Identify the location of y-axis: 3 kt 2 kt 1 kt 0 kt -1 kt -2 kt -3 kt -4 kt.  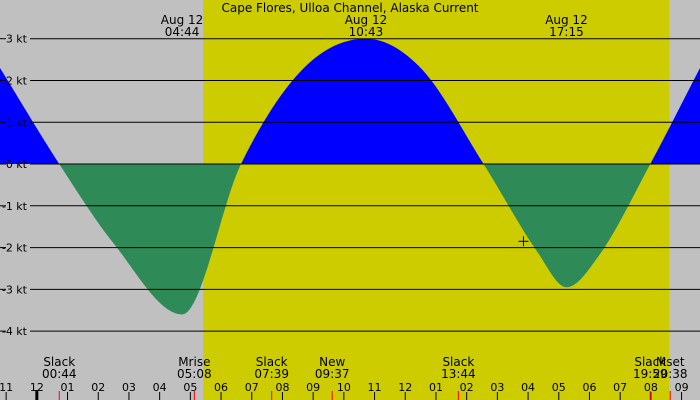
(15, 185).